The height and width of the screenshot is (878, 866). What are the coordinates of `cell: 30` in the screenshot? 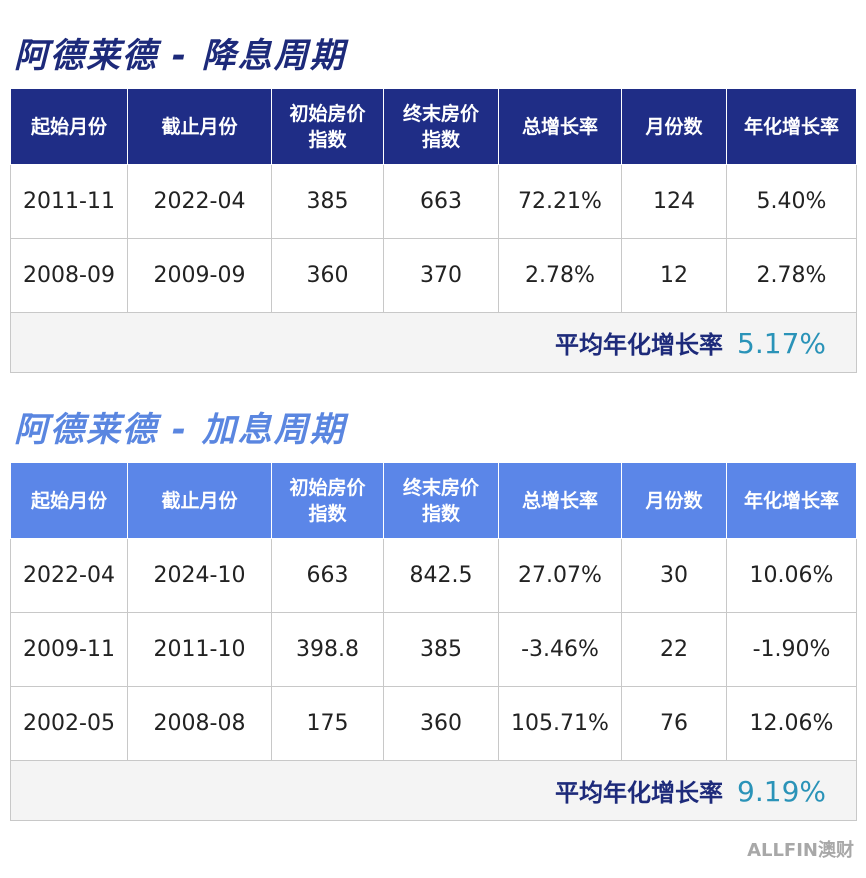 It's located at (674, 575).